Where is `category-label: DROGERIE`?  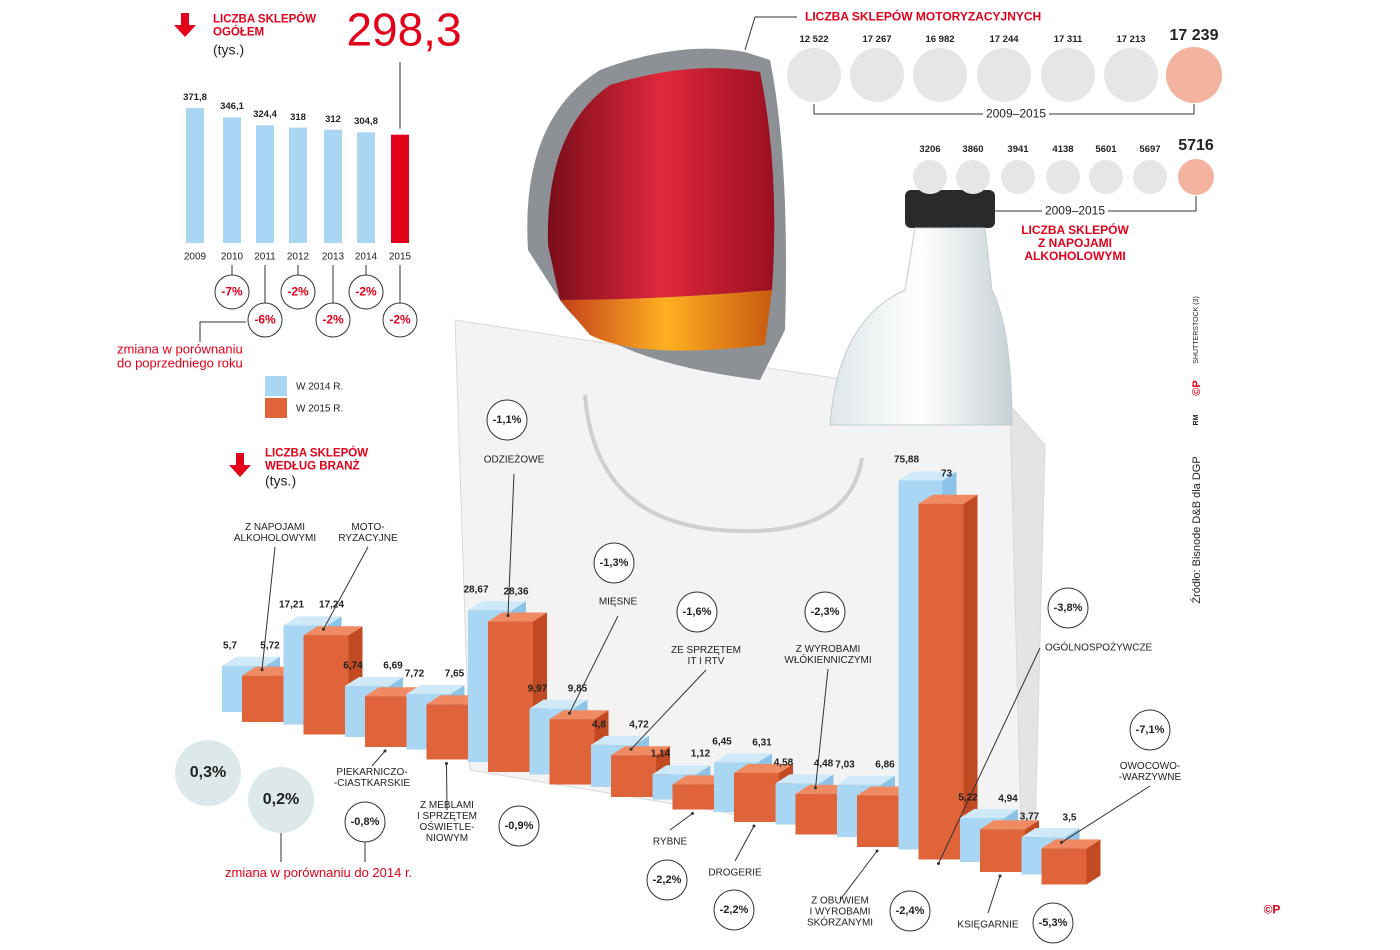
category-label: DROGERIE is located at coordinates (735, 873).